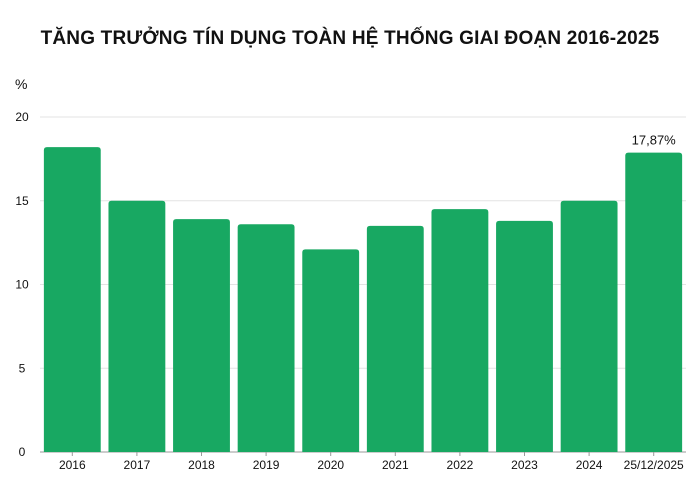  Describe the element at coordinates (266, 465) in the screenshot. I see `x-tick-label: 2019` at that location.